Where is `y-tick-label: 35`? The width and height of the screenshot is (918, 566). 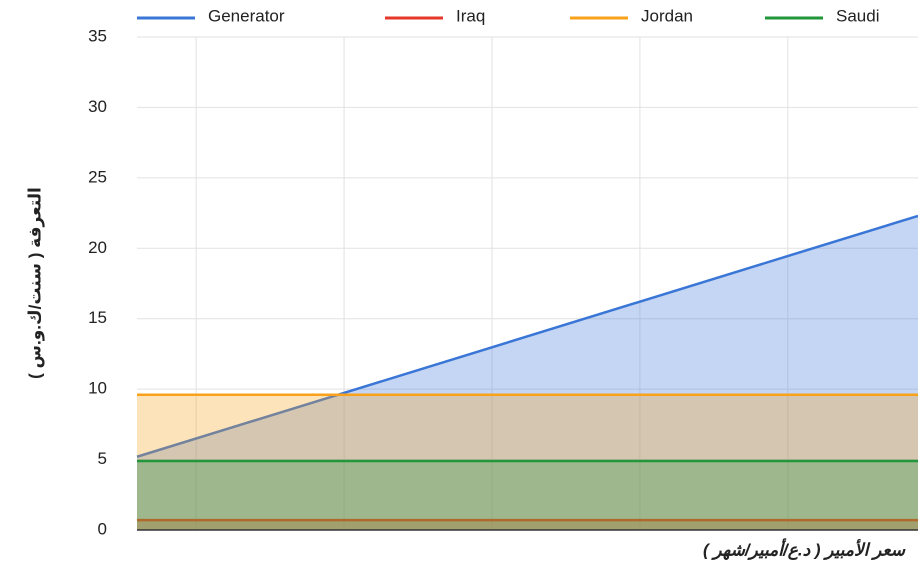 y-tick-label: 35 is located at coordinates (97, 35).